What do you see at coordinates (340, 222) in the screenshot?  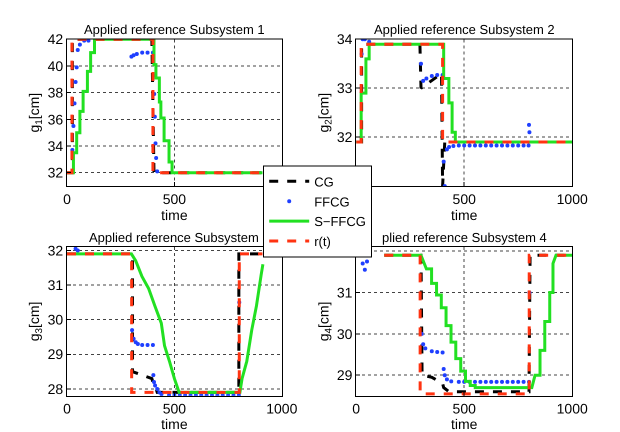 I see `legend-label: S−FFCG` at bounding box center [340, 222].